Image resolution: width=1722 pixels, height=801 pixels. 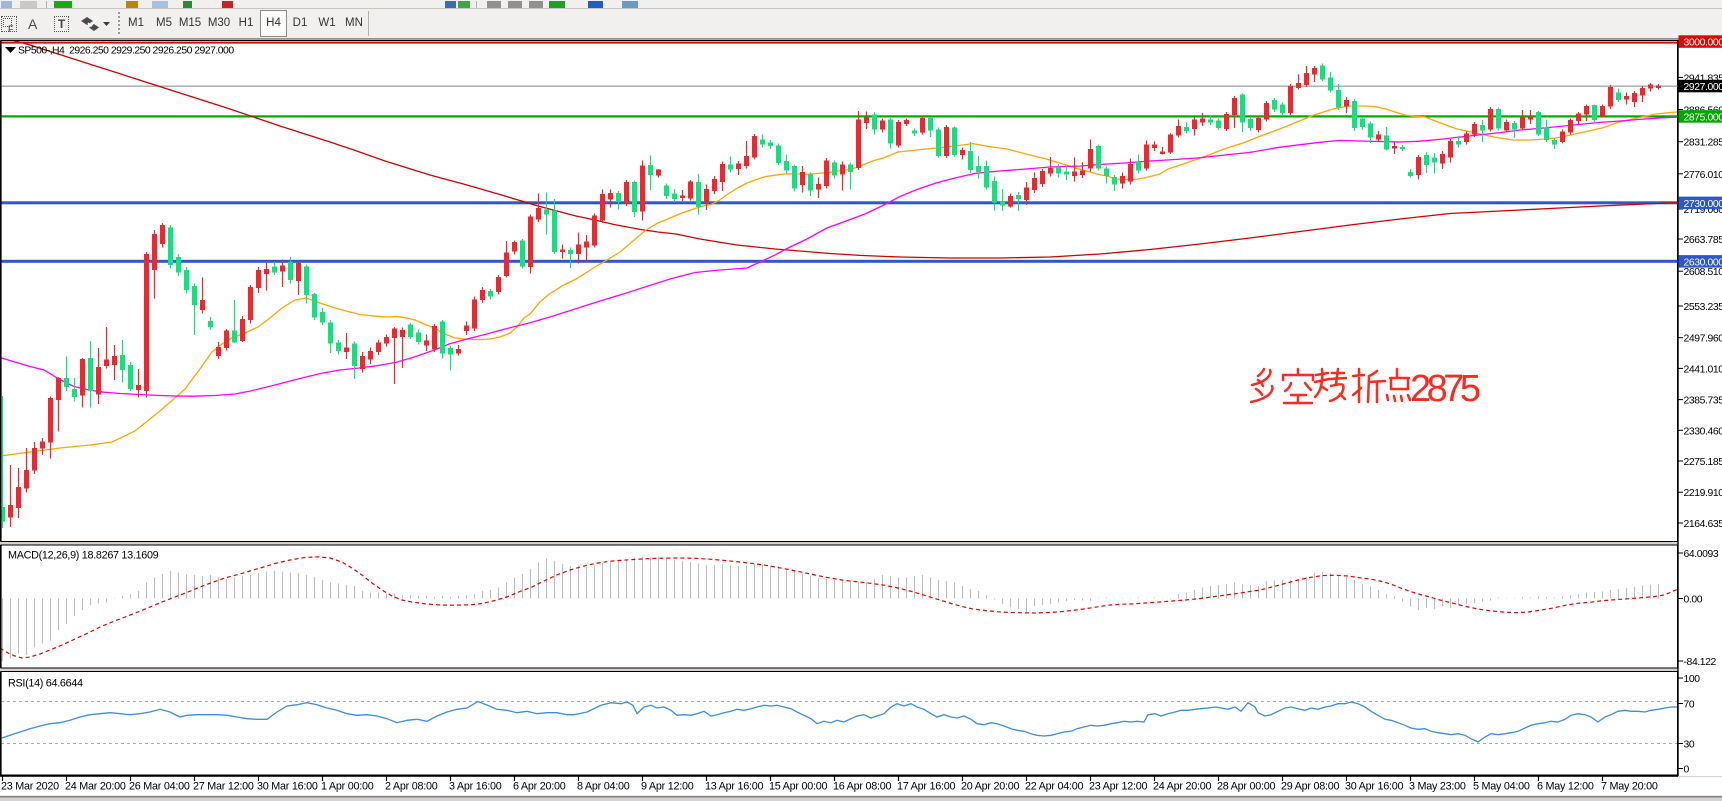 What do you see at coordinates (1703, 307) in the screenshot?
I see `svg-text: 2553.235` at bounding box center [1703, 307].